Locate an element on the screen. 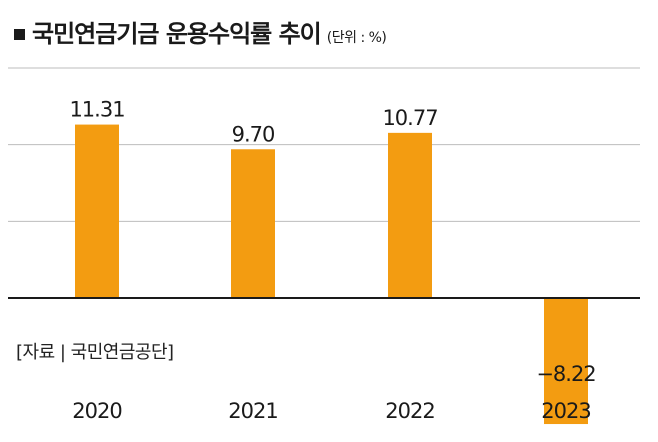 The image size is (658, 442). source-note: [자료 | 국민연금공단] is located at coordinates (95, 352).